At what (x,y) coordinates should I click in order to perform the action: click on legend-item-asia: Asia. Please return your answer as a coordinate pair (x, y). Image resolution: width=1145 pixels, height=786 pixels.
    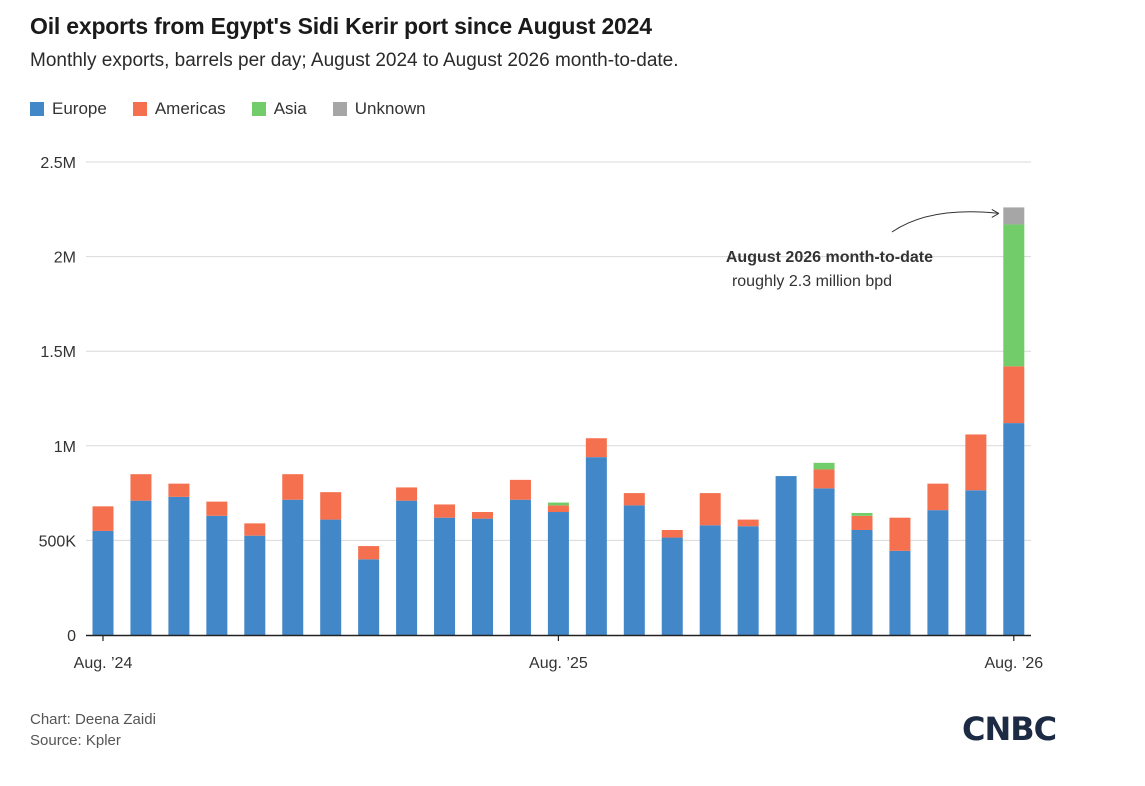
    Looking at the image, I should click on (279, 109).